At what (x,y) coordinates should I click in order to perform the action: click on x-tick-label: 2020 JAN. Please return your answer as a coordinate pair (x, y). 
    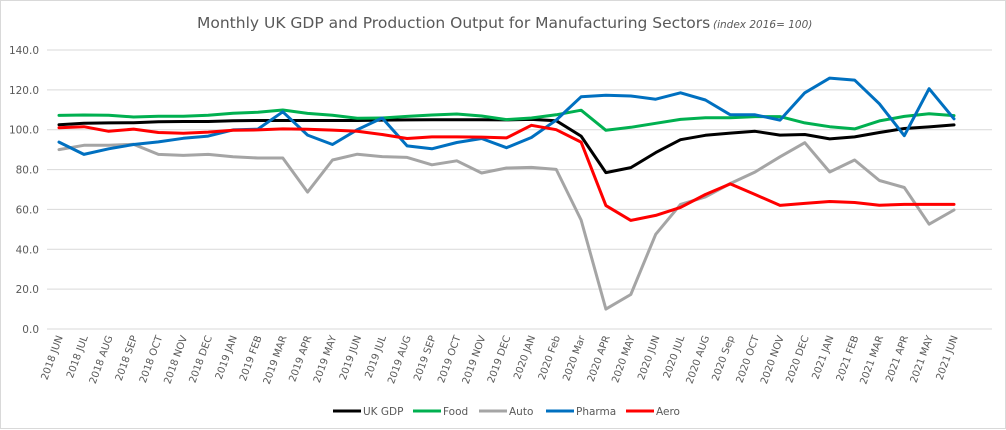
    Looking at the image, I should click on (525, 357).